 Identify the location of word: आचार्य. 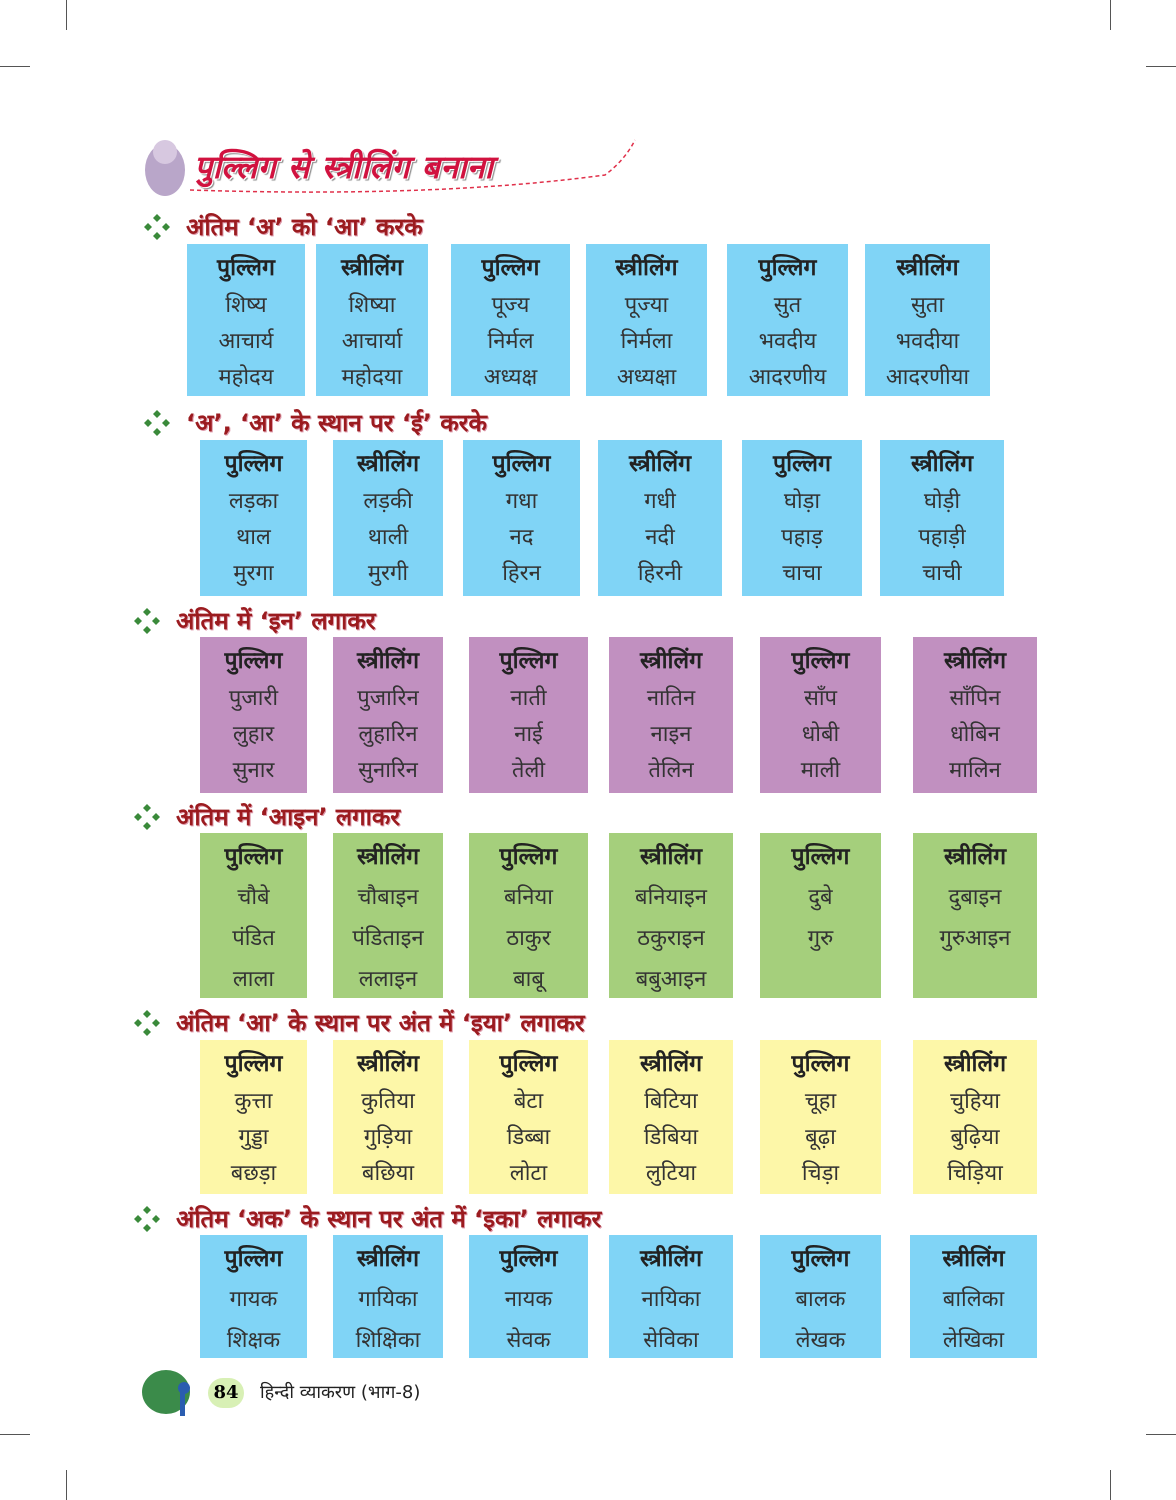
(246, 341).